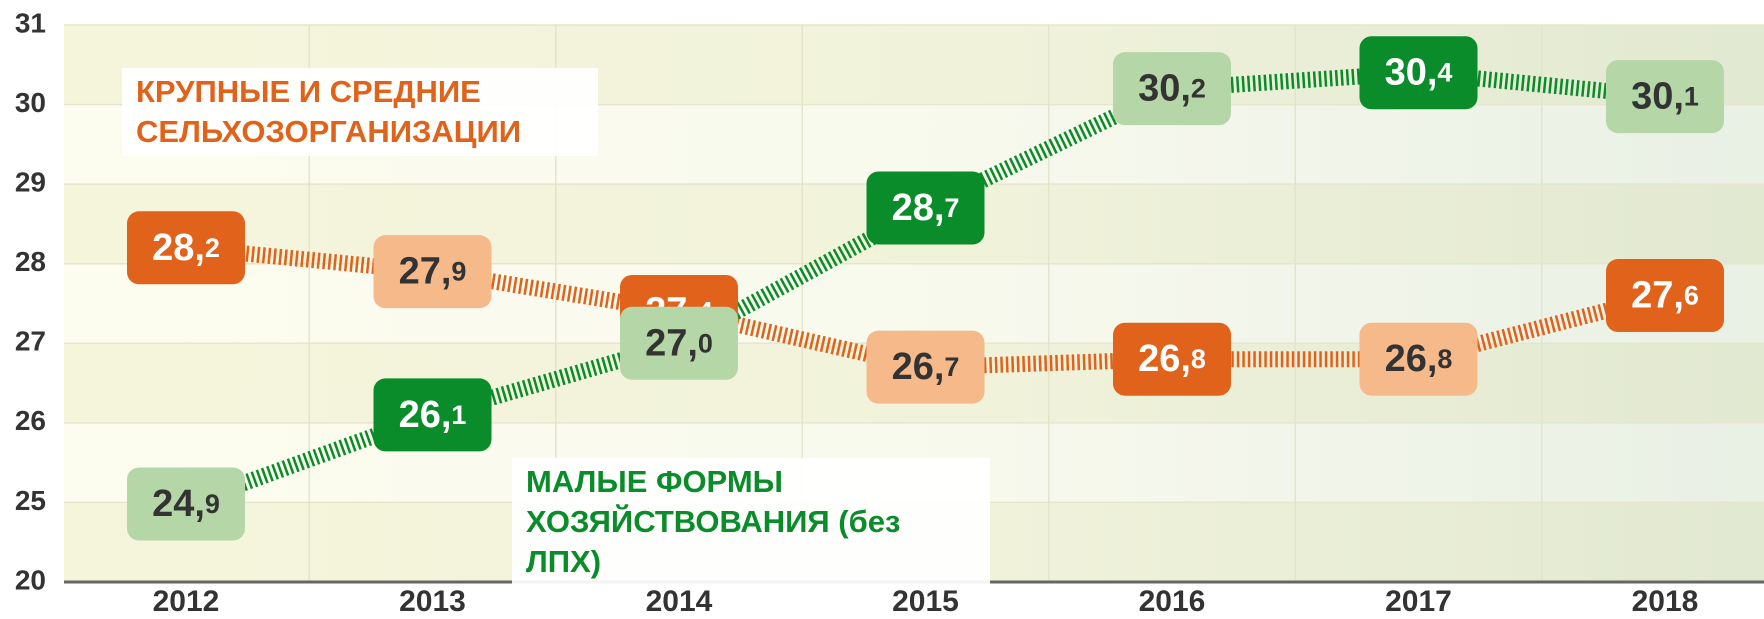  Describe the element at coordinates (1665, 601) in the screenshot. I see `x-tick-label: 2018` at that location.